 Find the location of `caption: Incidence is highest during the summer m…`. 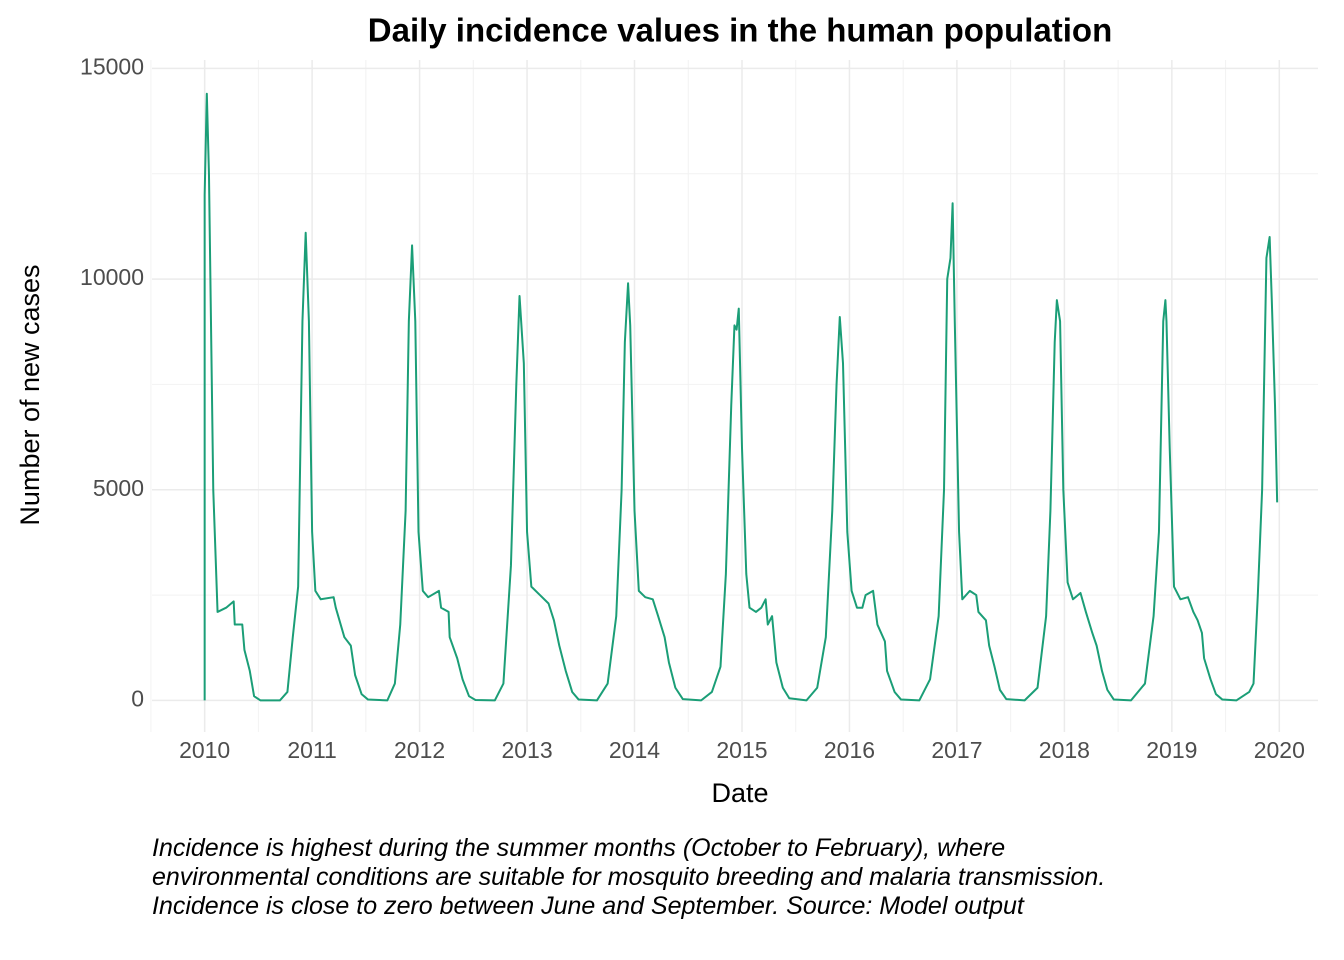

caption: Incidence is highest during the summer m… is located at coordinates (629, 877).